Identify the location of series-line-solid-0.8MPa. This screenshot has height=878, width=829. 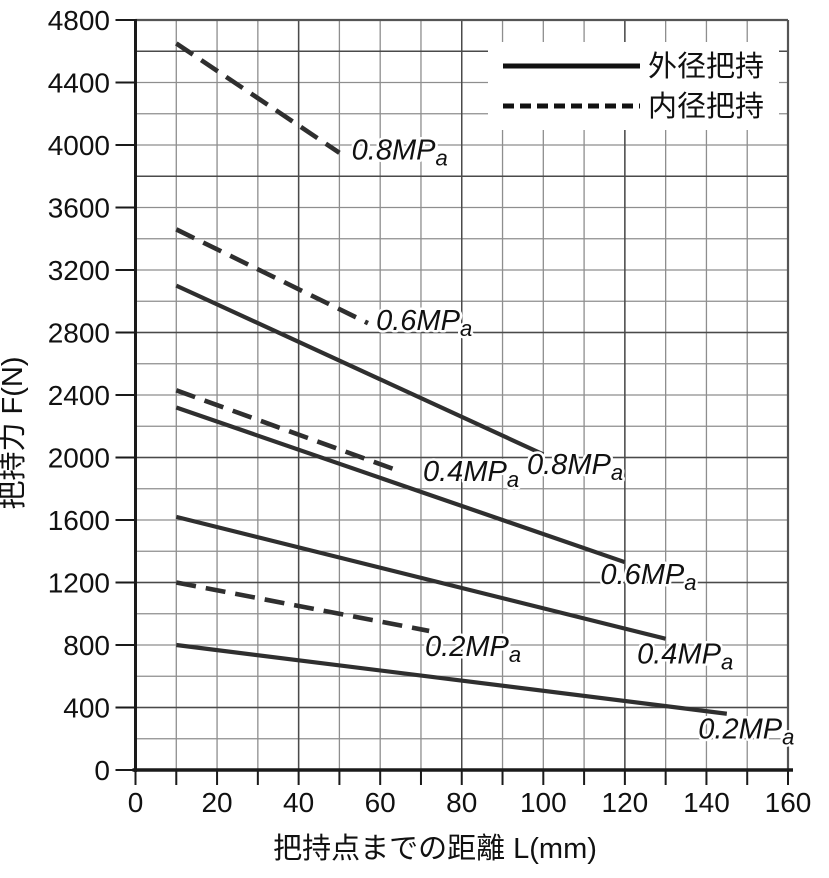
(360, 370).